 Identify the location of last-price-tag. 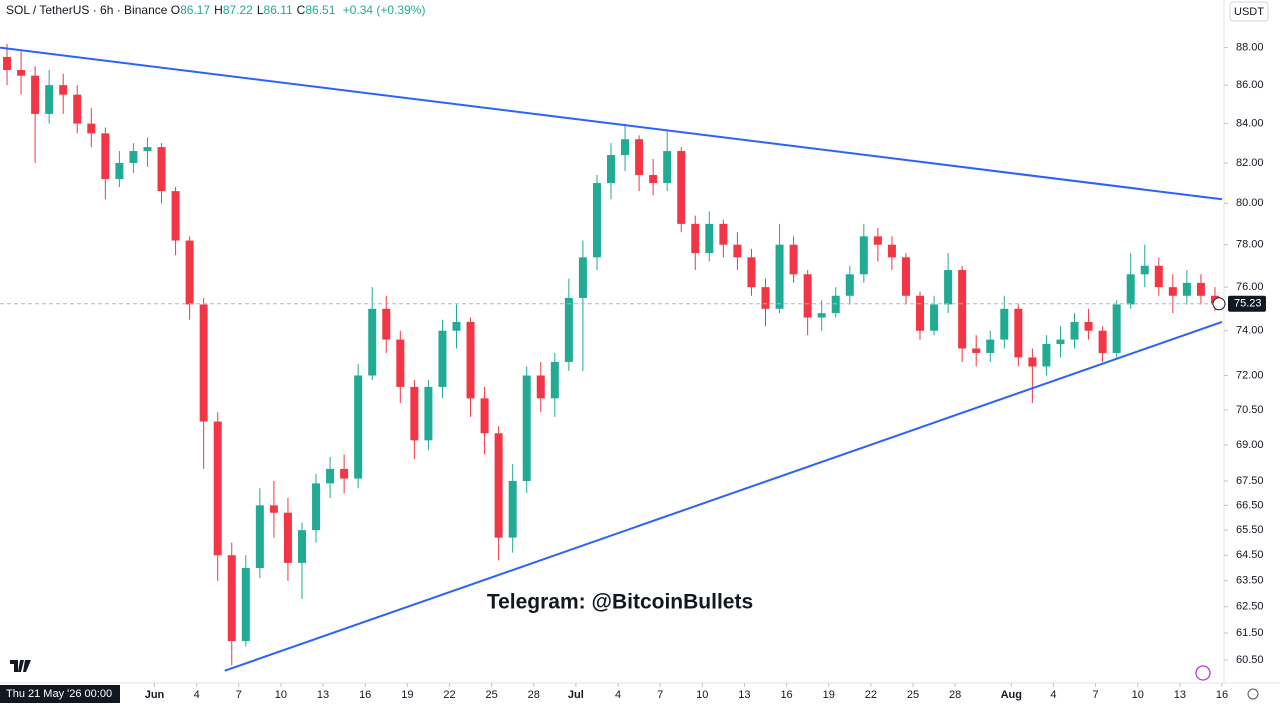
(1247, 303).